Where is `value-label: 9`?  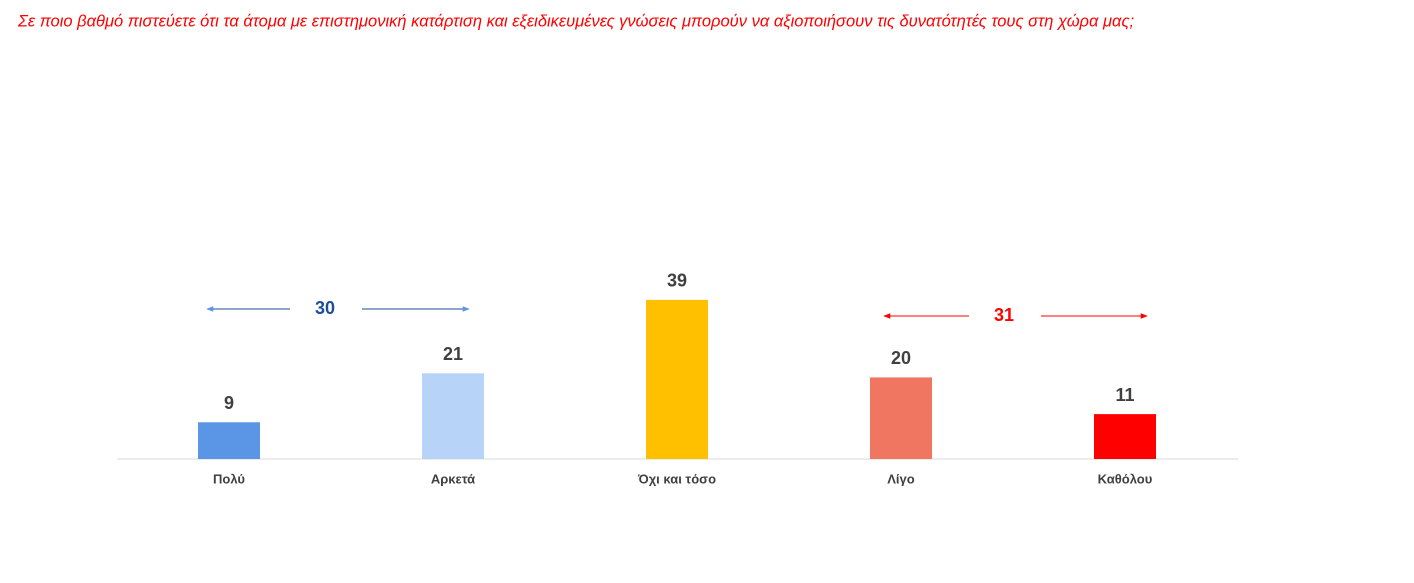 value-label: 9 is located at coordinates (229, 403).